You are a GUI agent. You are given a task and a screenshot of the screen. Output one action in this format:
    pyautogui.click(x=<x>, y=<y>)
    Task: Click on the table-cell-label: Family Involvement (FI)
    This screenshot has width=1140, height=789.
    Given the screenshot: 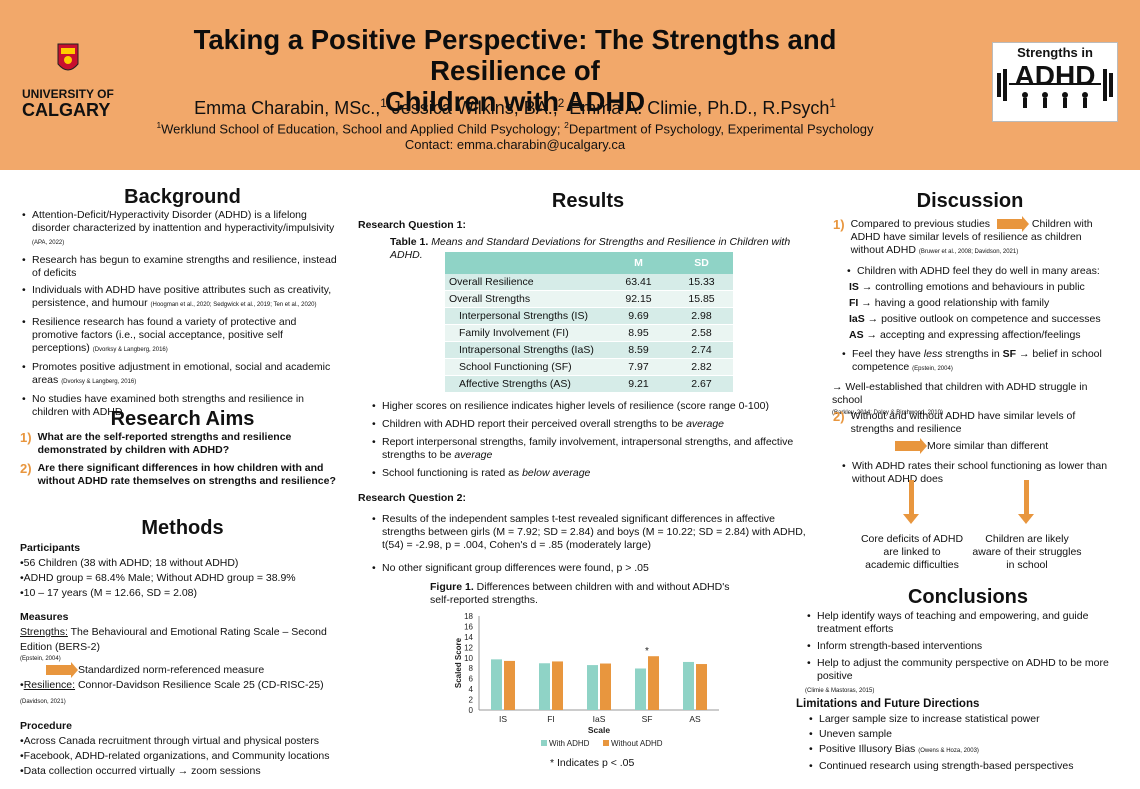 What is the action you would take?
    pyautogui.click(x=526, y=333)
    